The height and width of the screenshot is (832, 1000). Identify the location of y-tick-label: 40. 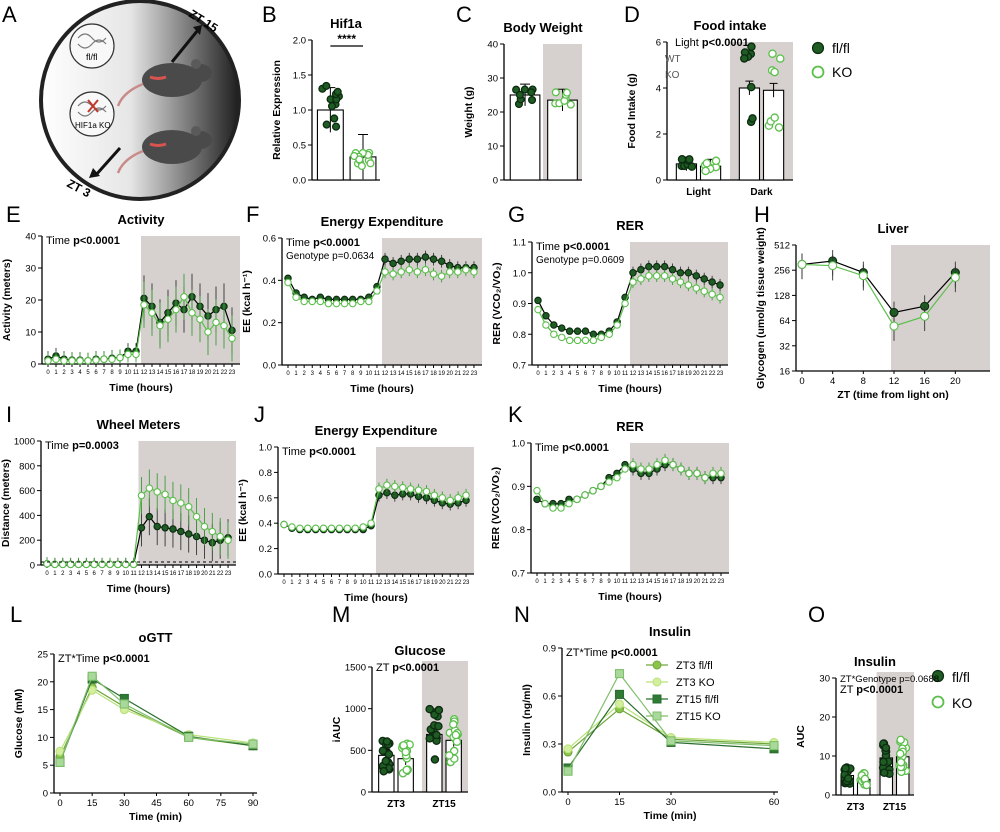
(492, 45).